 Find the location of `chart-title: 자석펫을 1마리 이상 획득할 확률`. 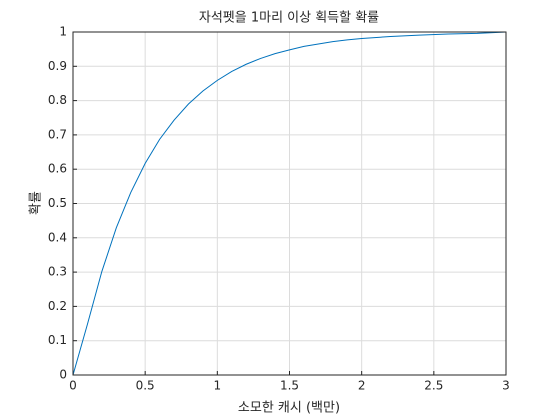

chart-title: 자석펫을 1마리 이상 획득할 확률 is located at coordinates (289, 18).